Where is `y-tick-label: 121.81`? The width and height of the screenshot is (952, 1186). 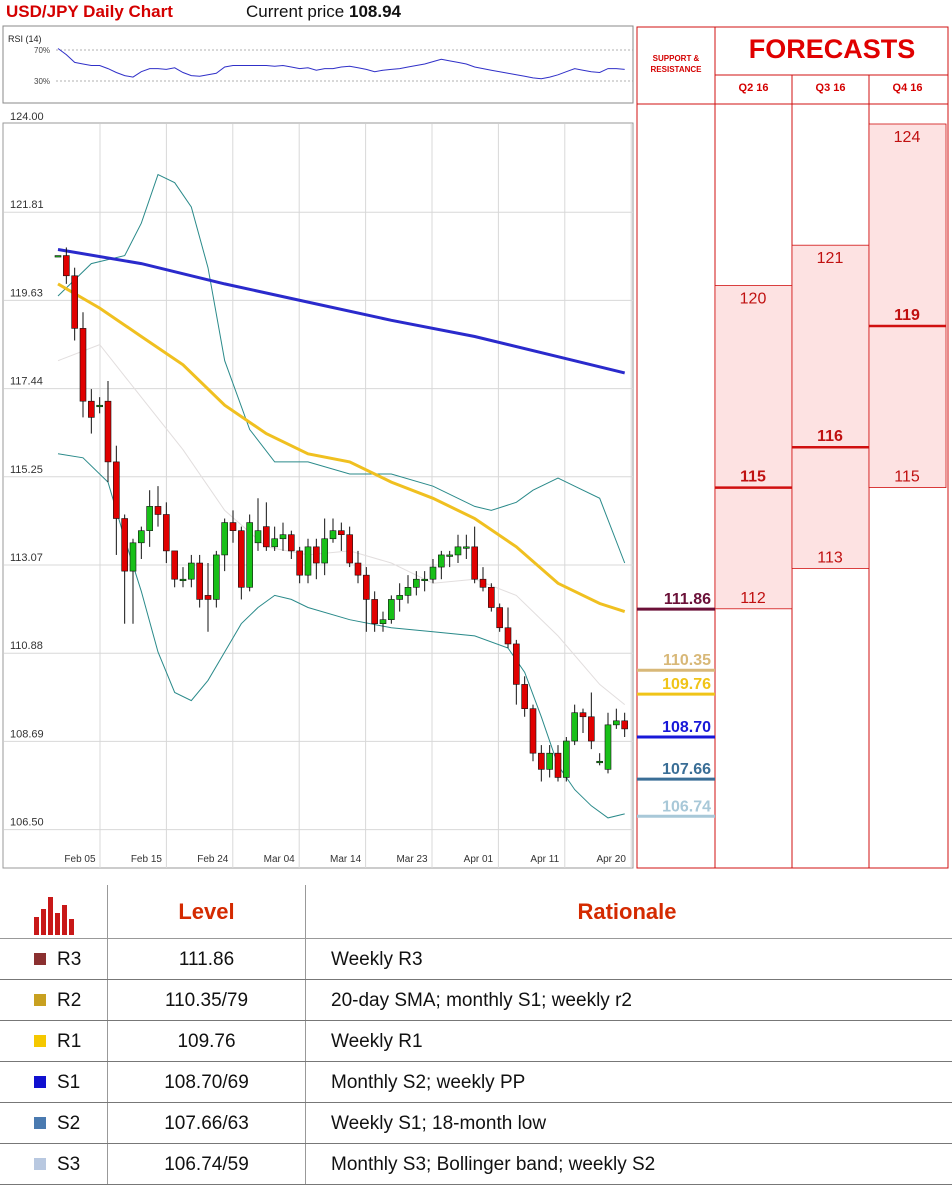 y-tick-label: 121.81 is located at coordinates (27, 205).